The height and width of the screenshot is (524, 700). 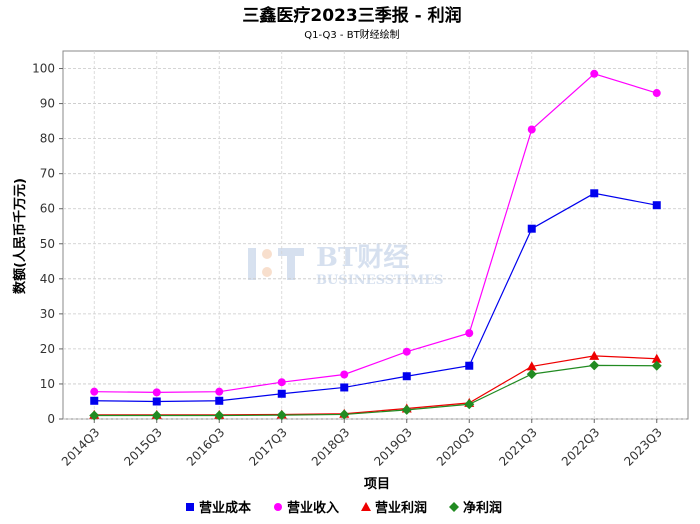 What do you see at coordinates (225, 508) in the screenshot?
I see `legend-label: 营业成本` at bounding box center [225, 508].